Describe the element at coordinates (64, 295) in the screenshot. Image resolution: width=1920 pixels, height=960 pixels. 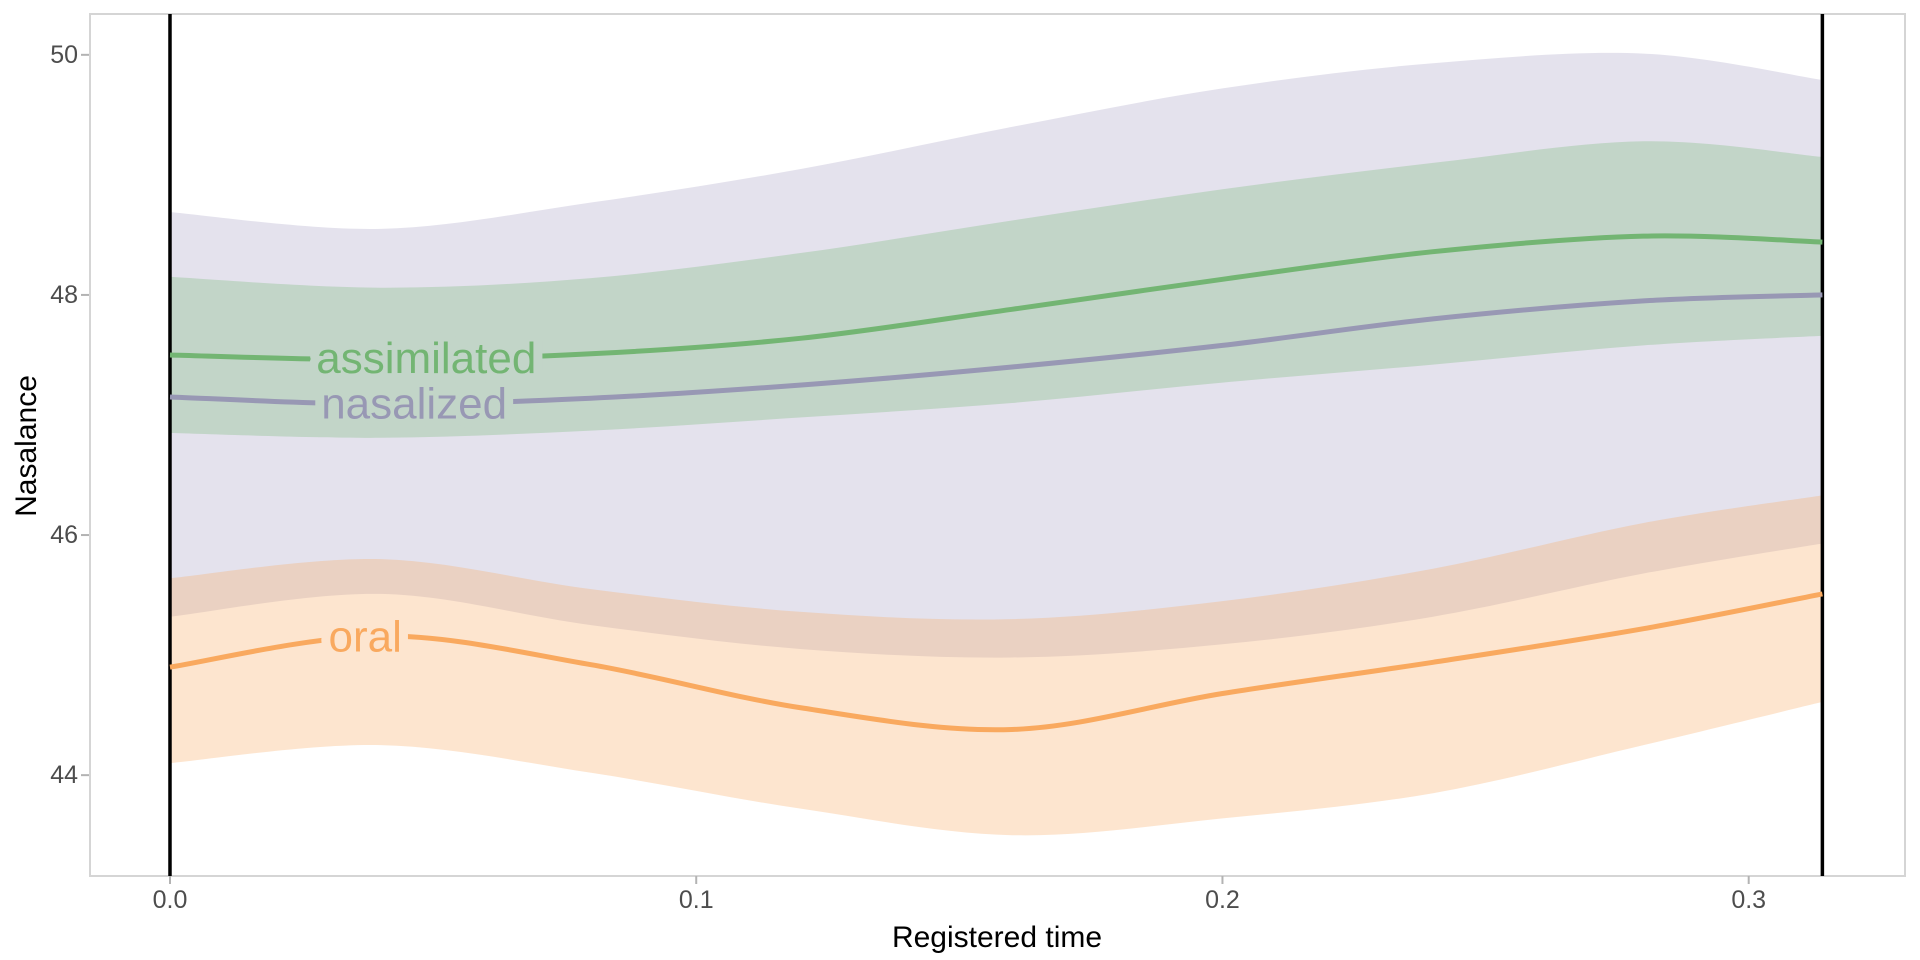
I see `y-tick-label: 48` at that location.